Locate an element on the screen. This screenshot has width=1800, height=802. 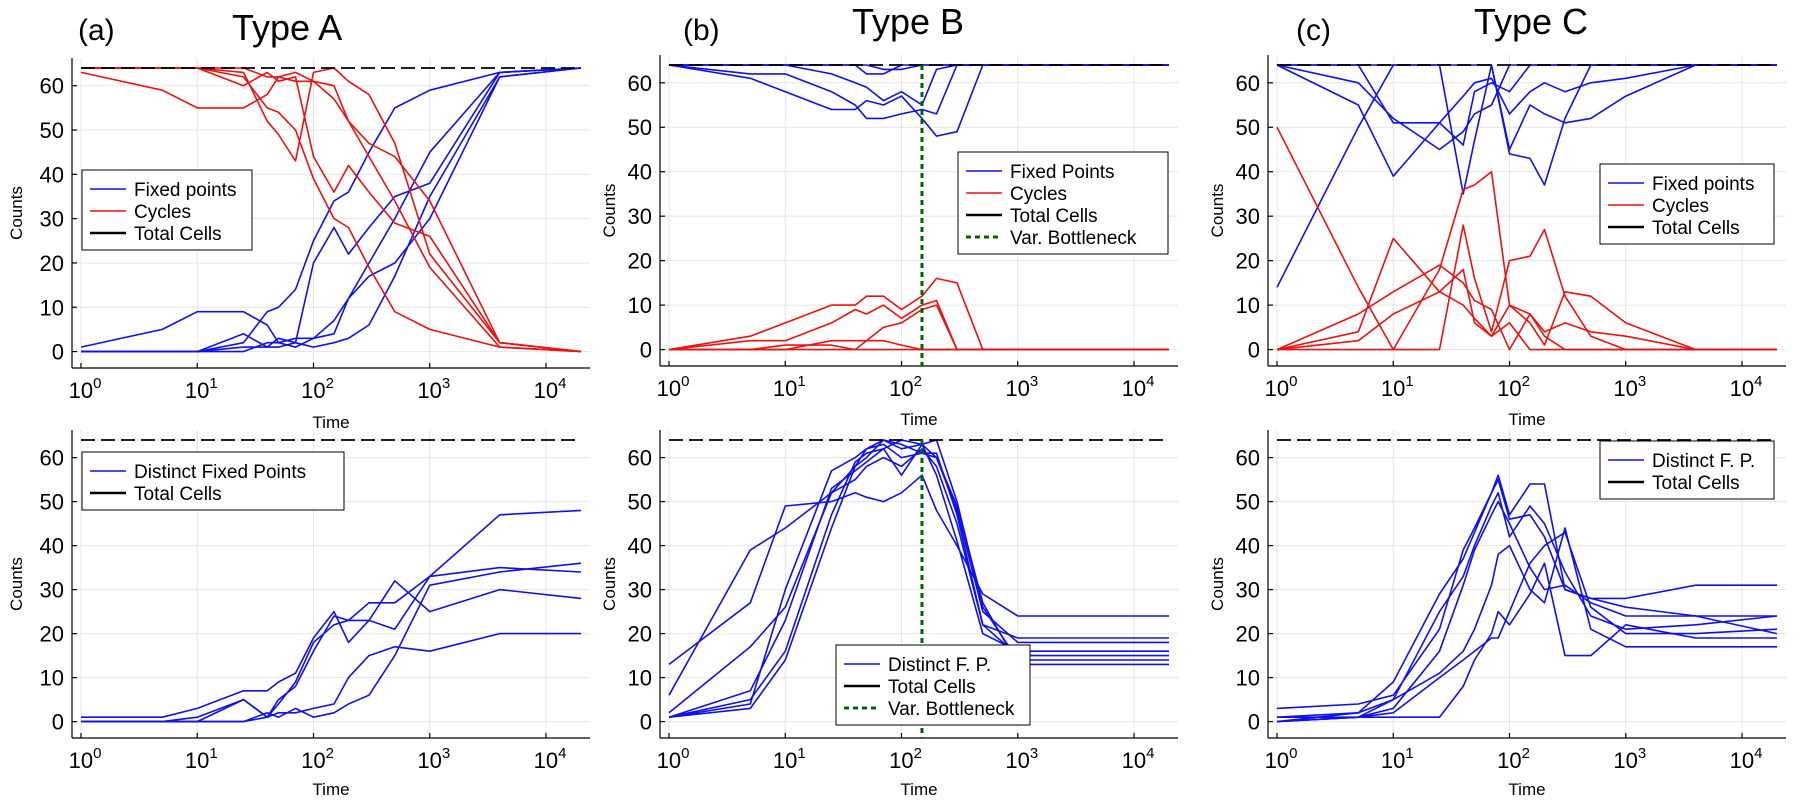
legend-label: Distinct F. P. is located at coordinates (1703, 461).